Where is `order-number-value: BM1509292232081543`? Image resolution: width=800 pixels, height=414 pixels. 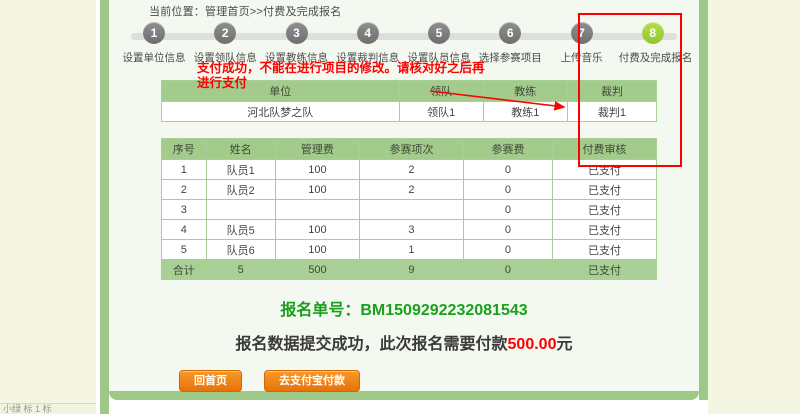
order-number-value: BM1509292232081543 is located at coordinates (444, 310).